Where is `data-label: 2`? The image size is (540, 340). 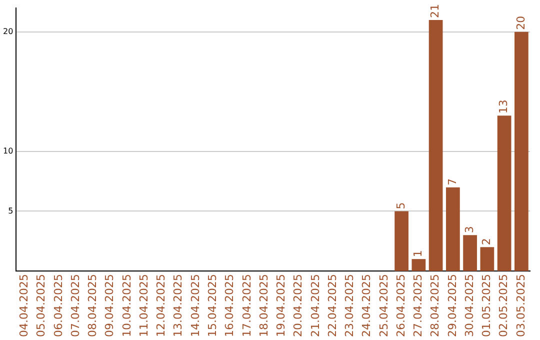
data-label: 2 is located at coordinates (487, 242).